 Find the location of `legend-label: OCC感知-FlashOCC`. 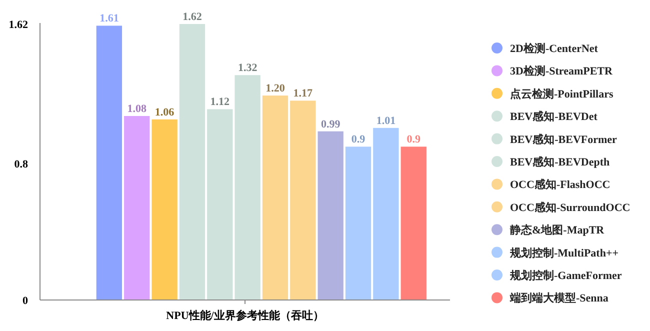

legend-label: OCC感知-FlashOCC is located at coordinates (560, 185).